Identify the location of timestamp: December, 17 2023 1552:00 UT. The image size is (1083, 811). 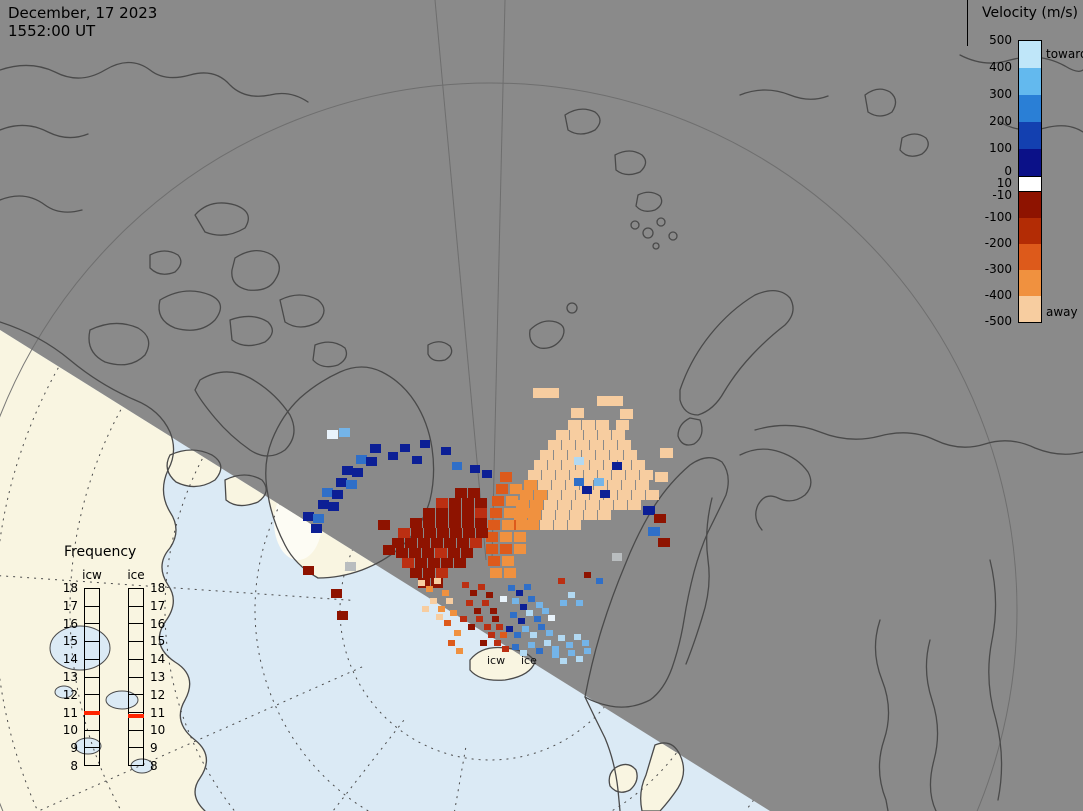
(82, 22).